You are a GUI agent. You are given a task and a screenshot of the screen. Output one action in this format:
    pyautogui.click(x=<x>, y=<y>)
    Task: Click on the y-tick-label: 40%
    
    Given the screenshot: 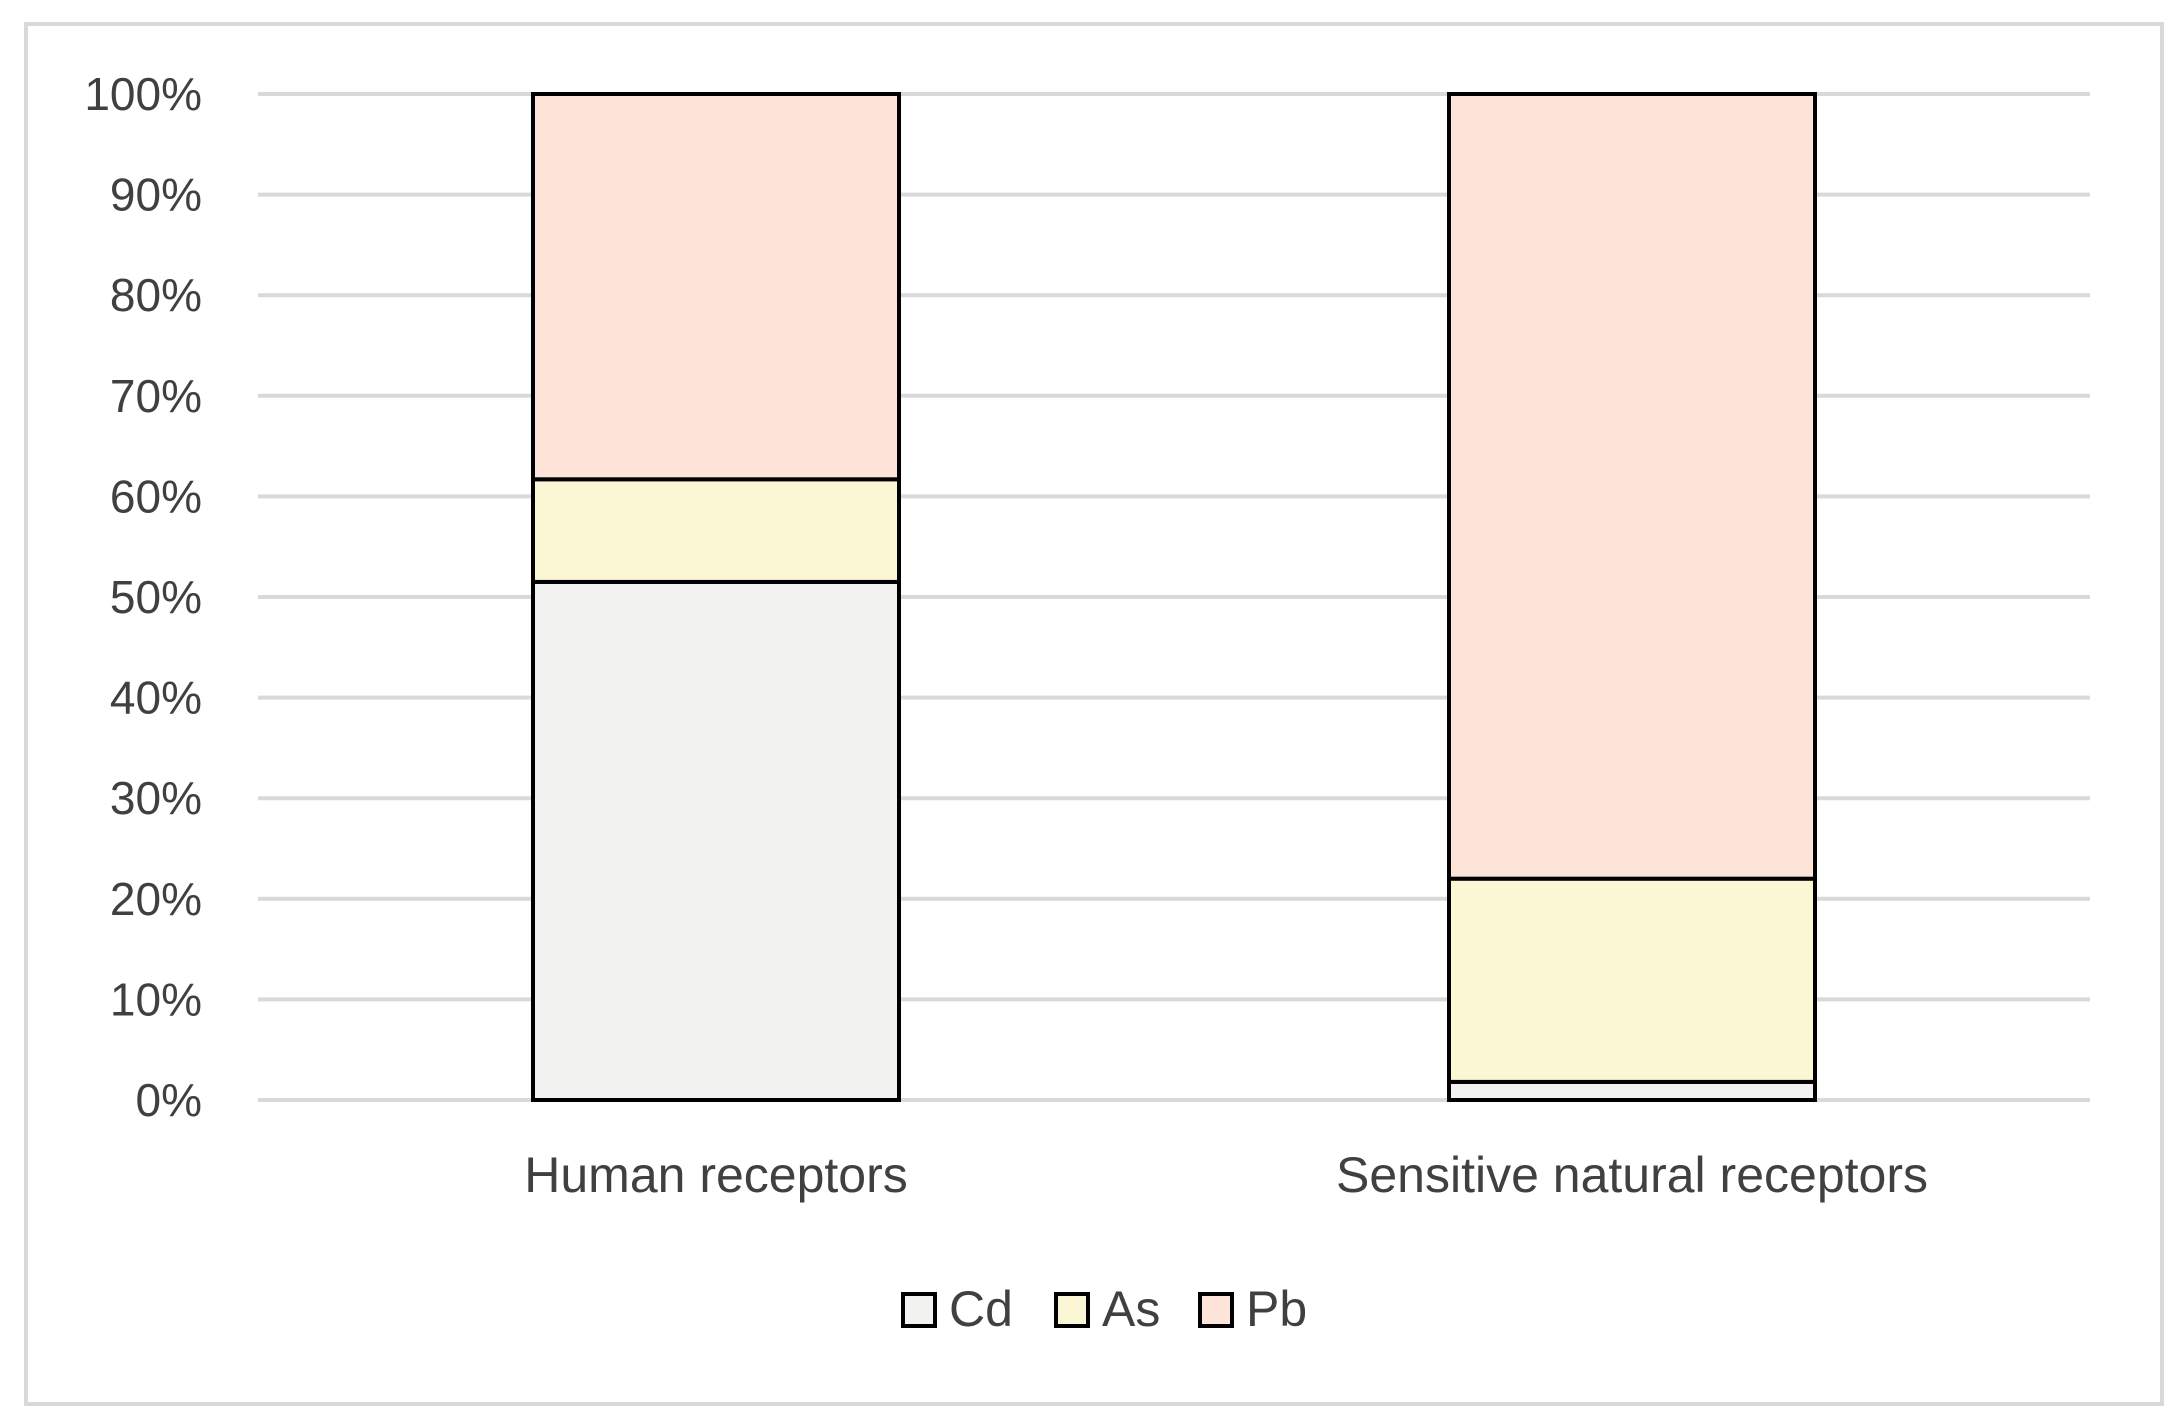 What is the action you would take?
    pyautogui.click(x=156, y=698)
    